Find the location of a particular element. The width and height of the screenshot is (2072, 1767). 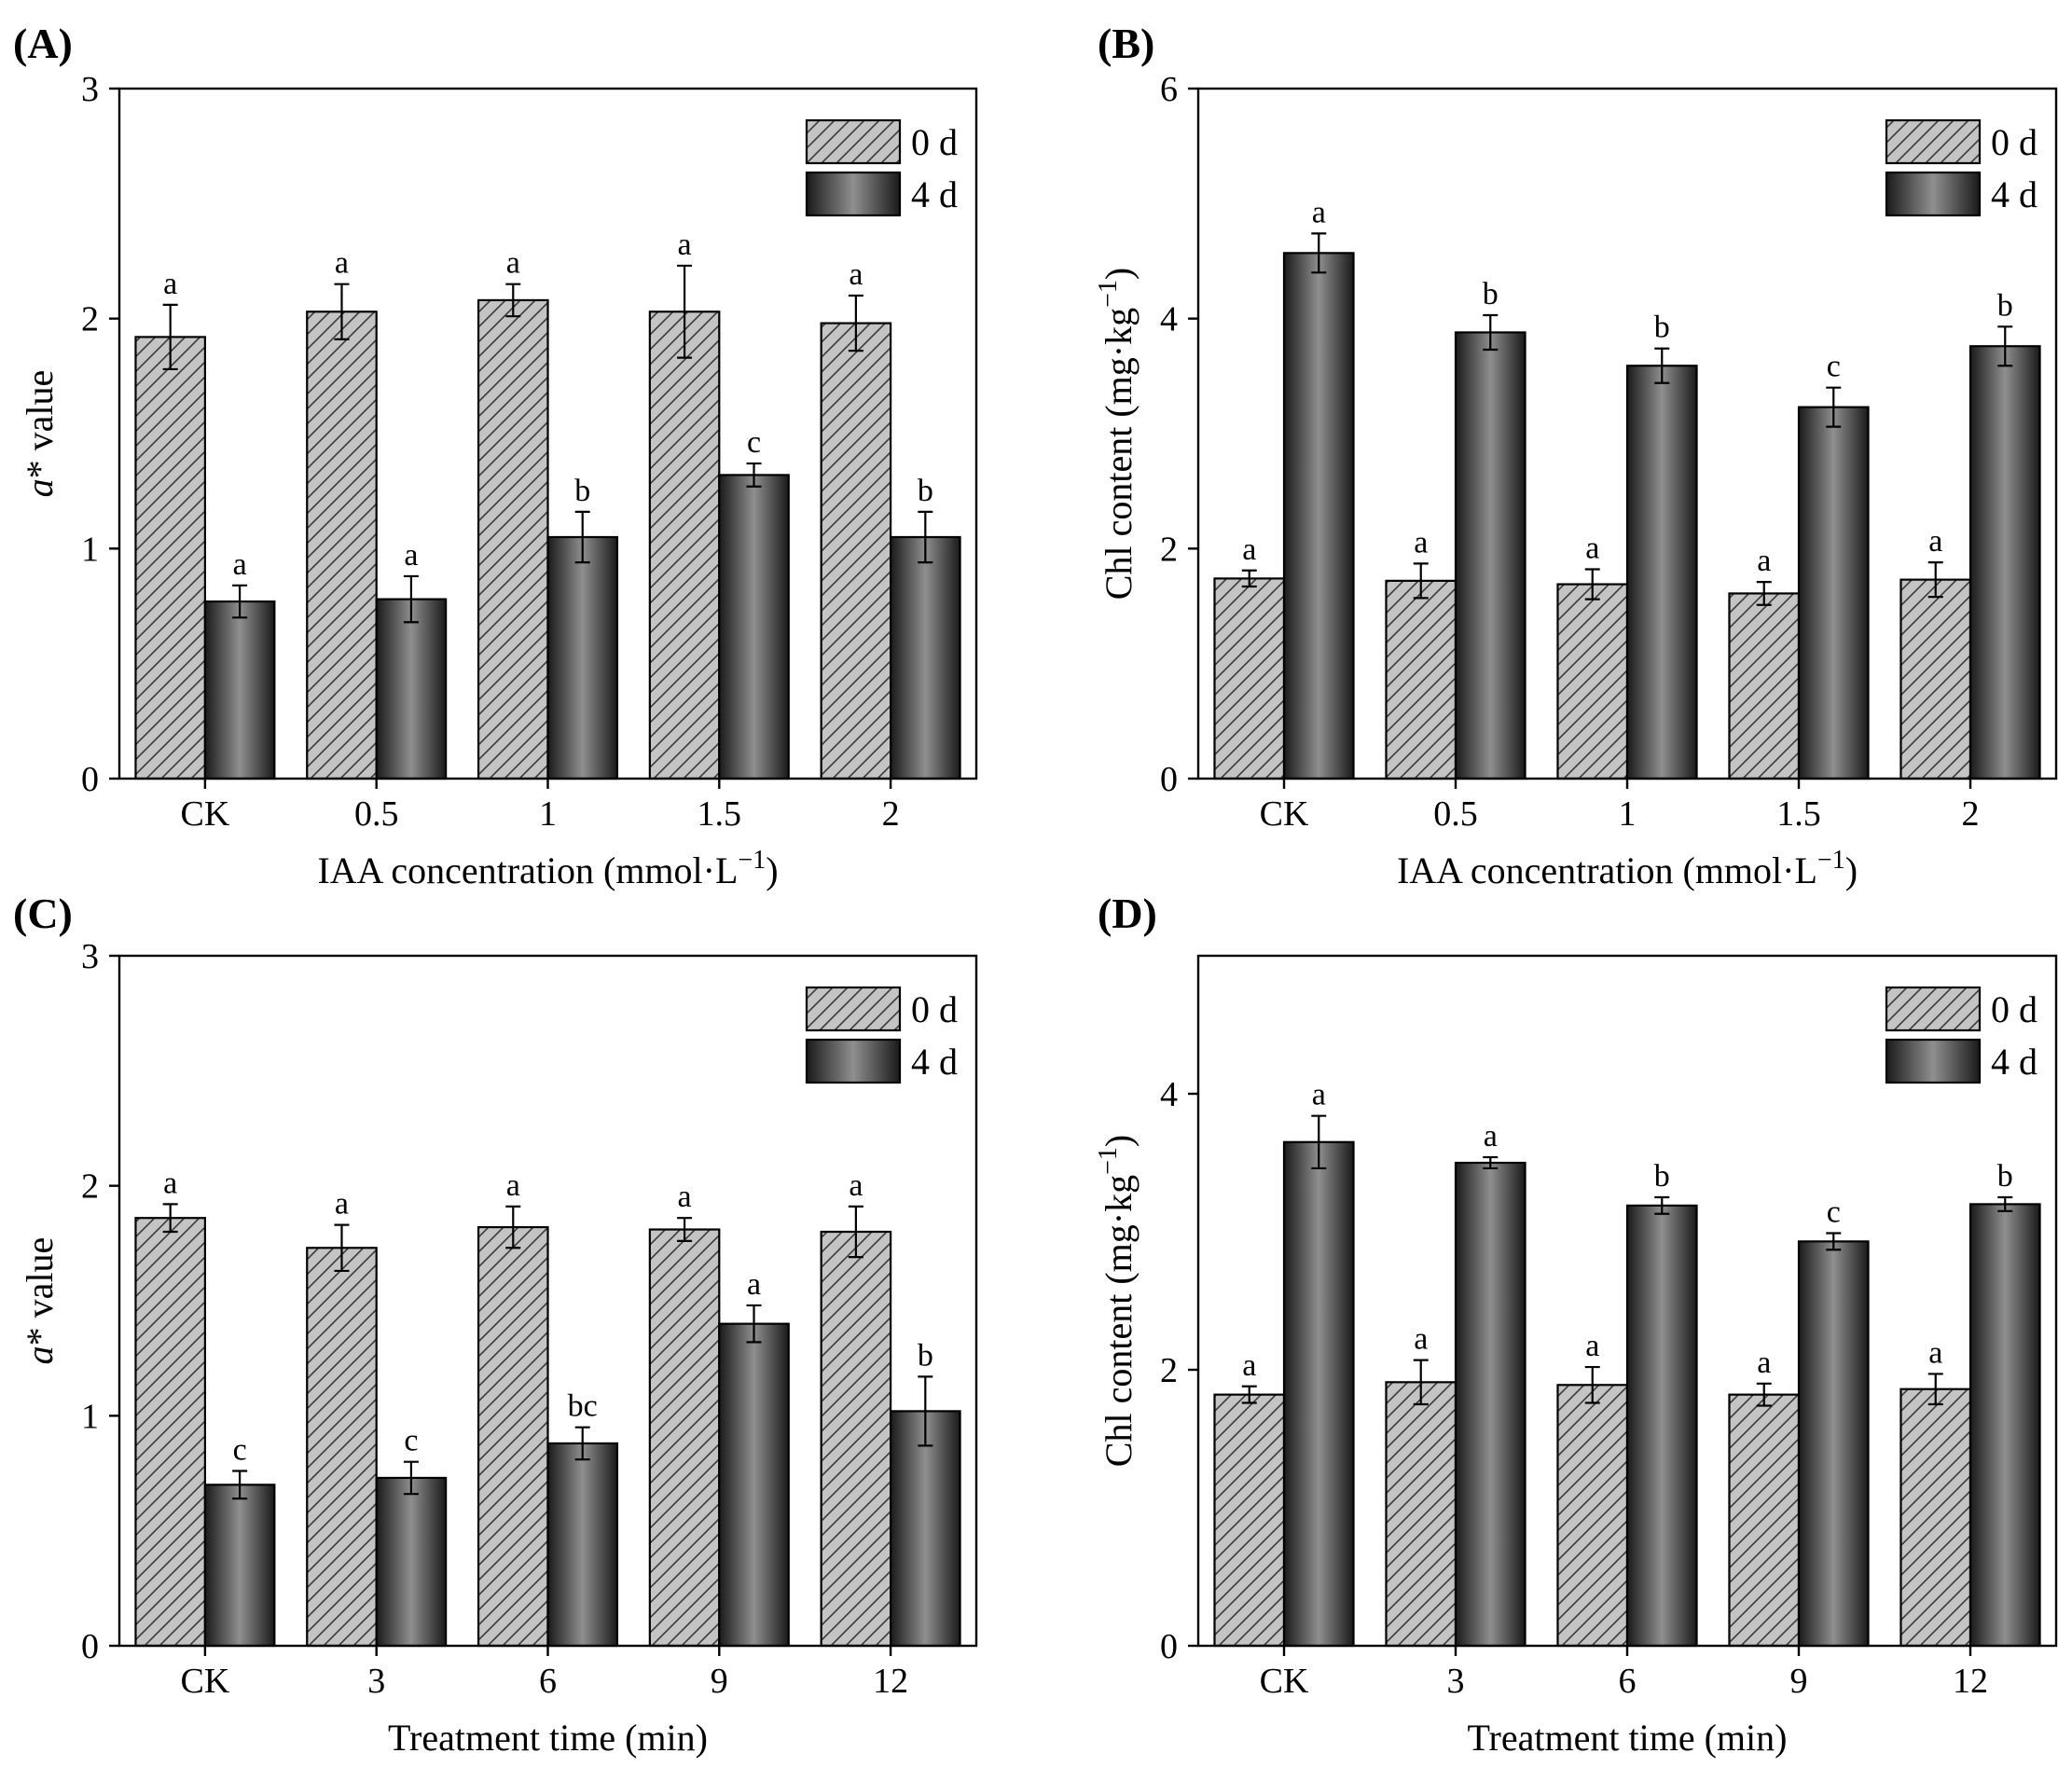

y-axis-title: a* value is located at coordinates (40, 434).